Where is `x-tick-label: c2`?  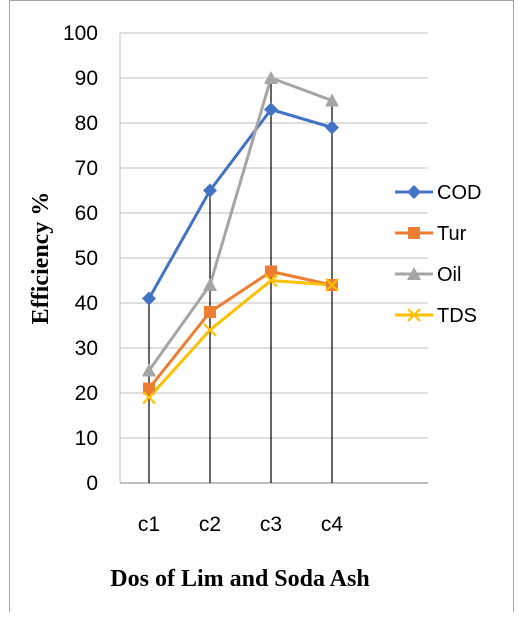
x-tick-label: c2 is located at coordinates (210, 524).